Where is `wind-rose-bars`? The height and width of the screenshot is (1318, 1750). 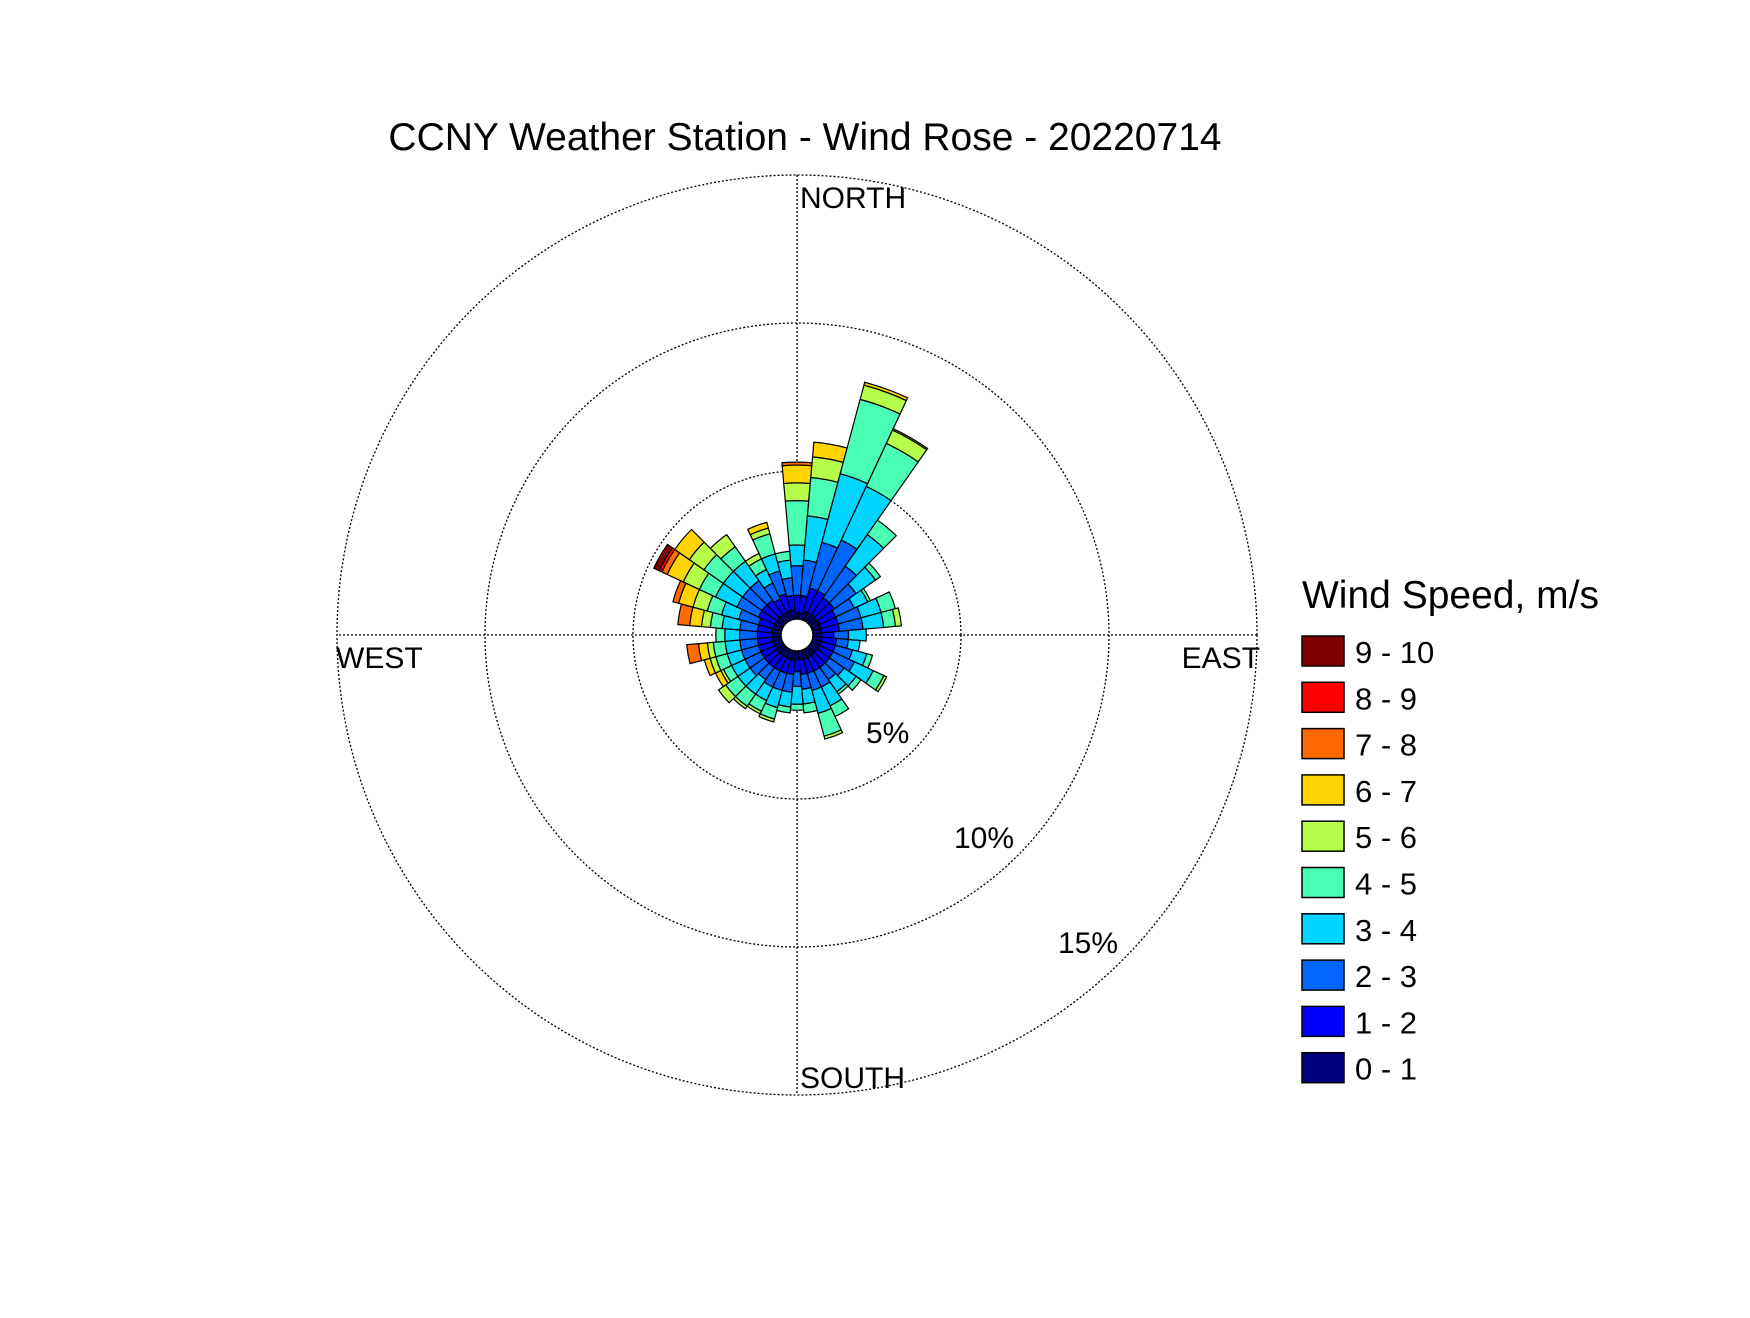 wind-rose-bars is located at coordinates (790, 560).